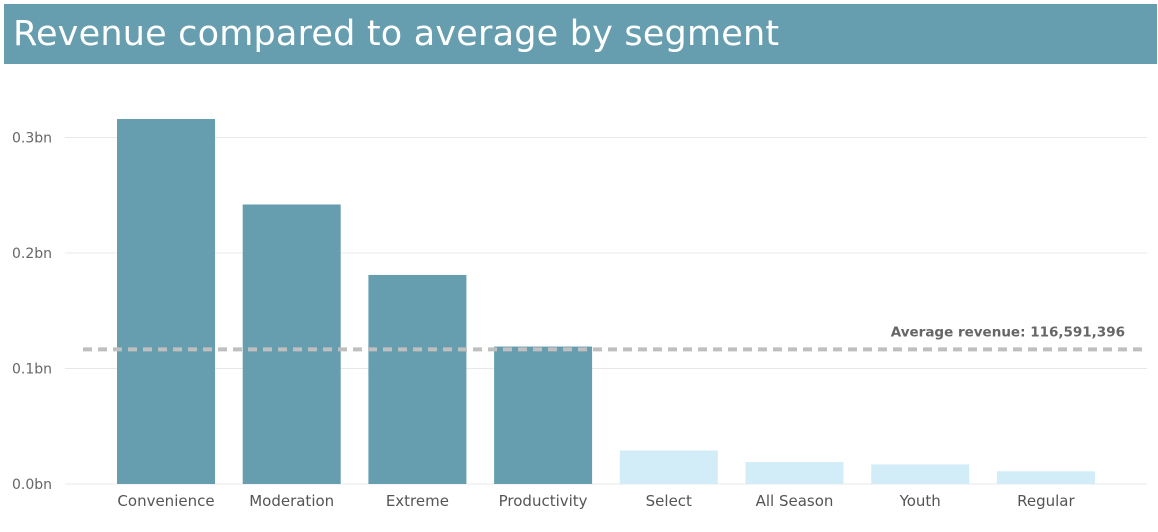 This screenshot has height=532, width=1158. I want to click on average-line-label: Average revenue: 116,591,396, so click(1008, 332).